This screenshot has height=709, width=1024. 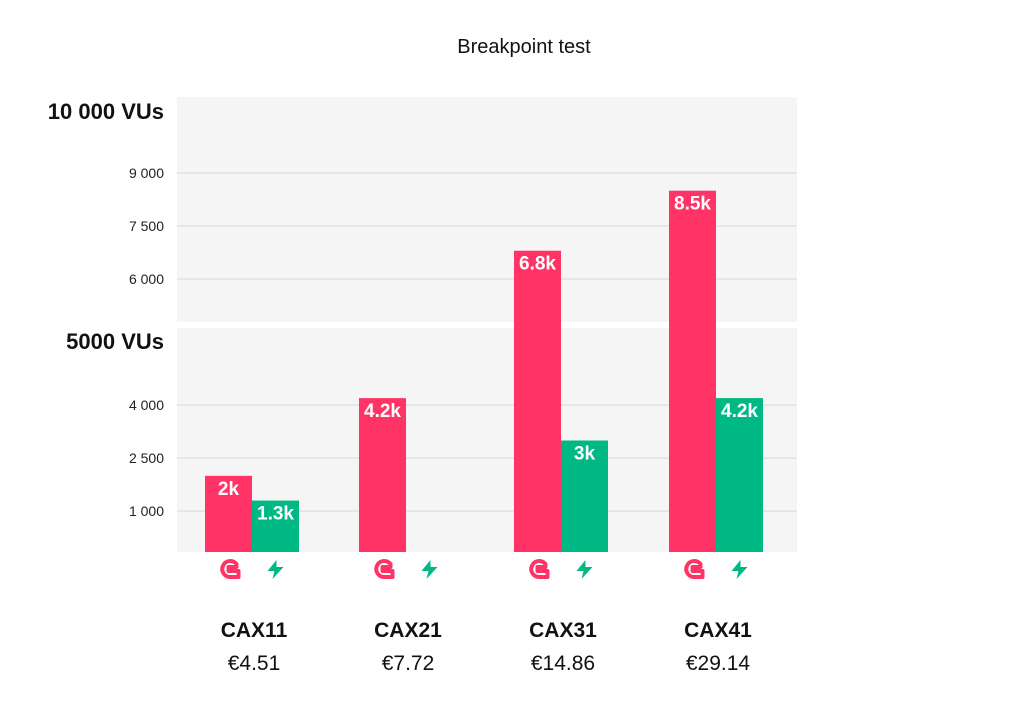 What do you see at coordinates (275, 514) in the screenshot?
I see `bar-value-label: 1.3k` at bounding box center [275, 514].